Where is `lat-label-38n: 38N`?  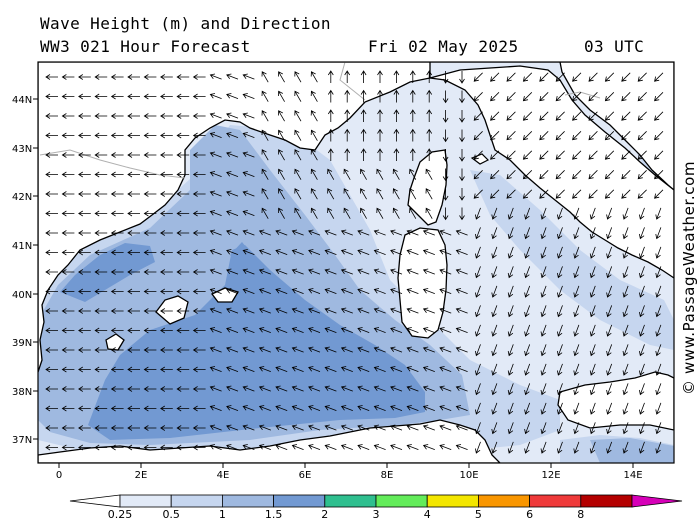 lat-label-38n: 38N is located at coordinates (22, 392).